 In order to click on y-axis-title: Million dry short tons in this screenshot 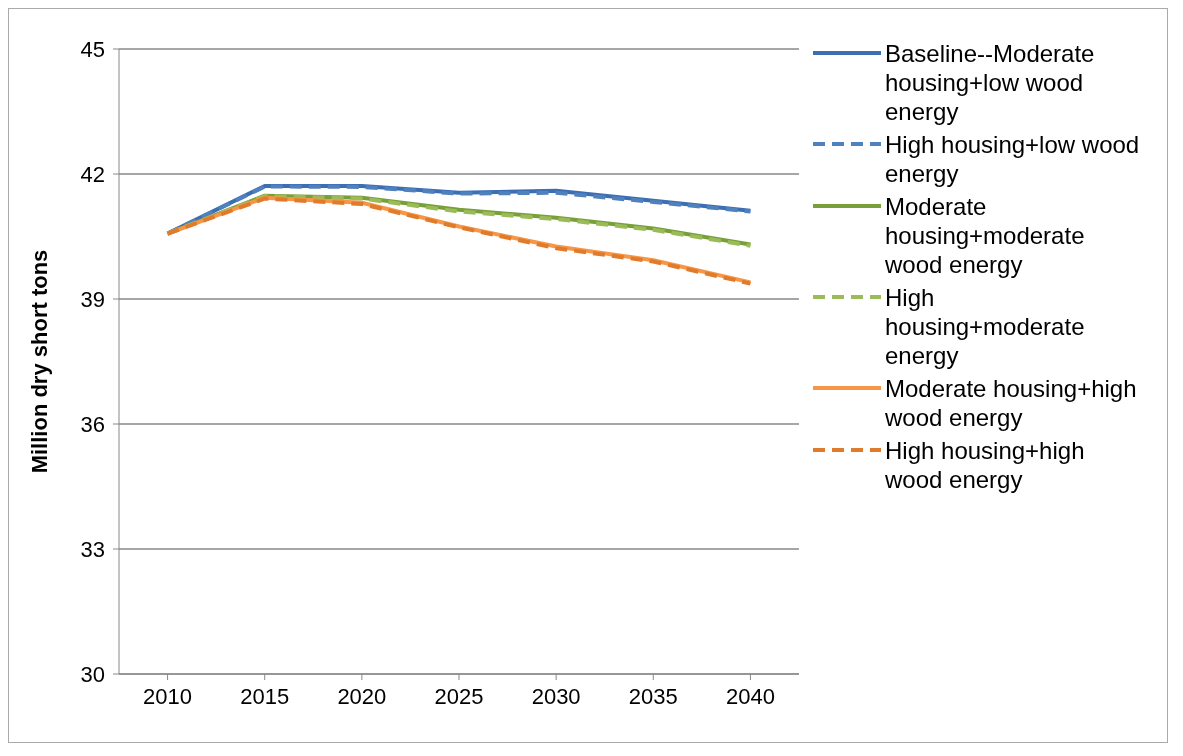, I will do `click(39, 361)`.